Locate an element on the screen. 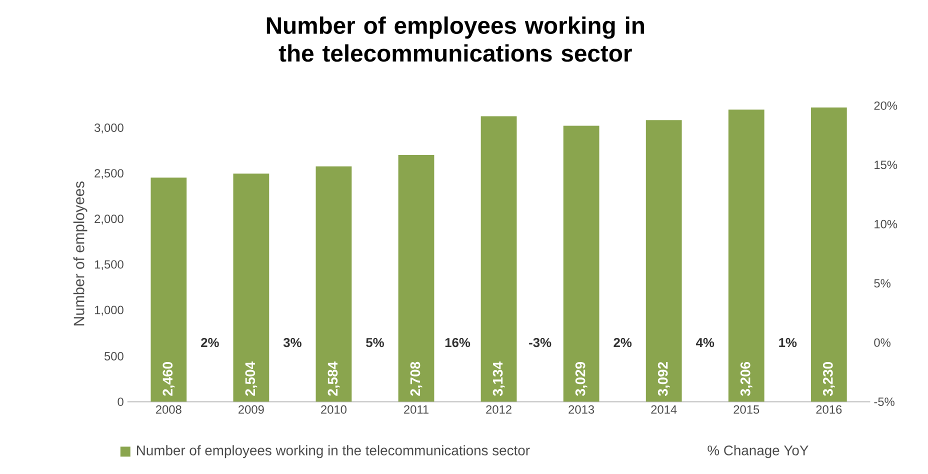  data-label: 2,708 is located at coordinates (416, 379).